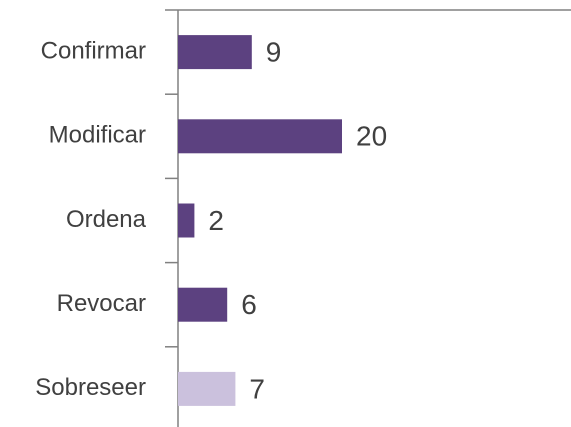  What do you see at coordinates (93, 50) in the screenshot?
I see `y-tick-label: Confirmar` at bounding box center [93, 50].